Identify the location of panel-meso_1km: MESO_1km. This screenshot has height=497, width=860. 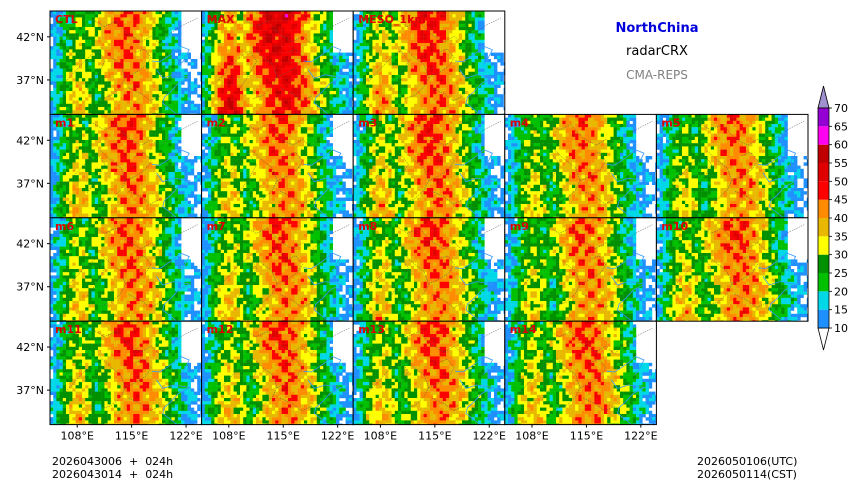
(430, 64).